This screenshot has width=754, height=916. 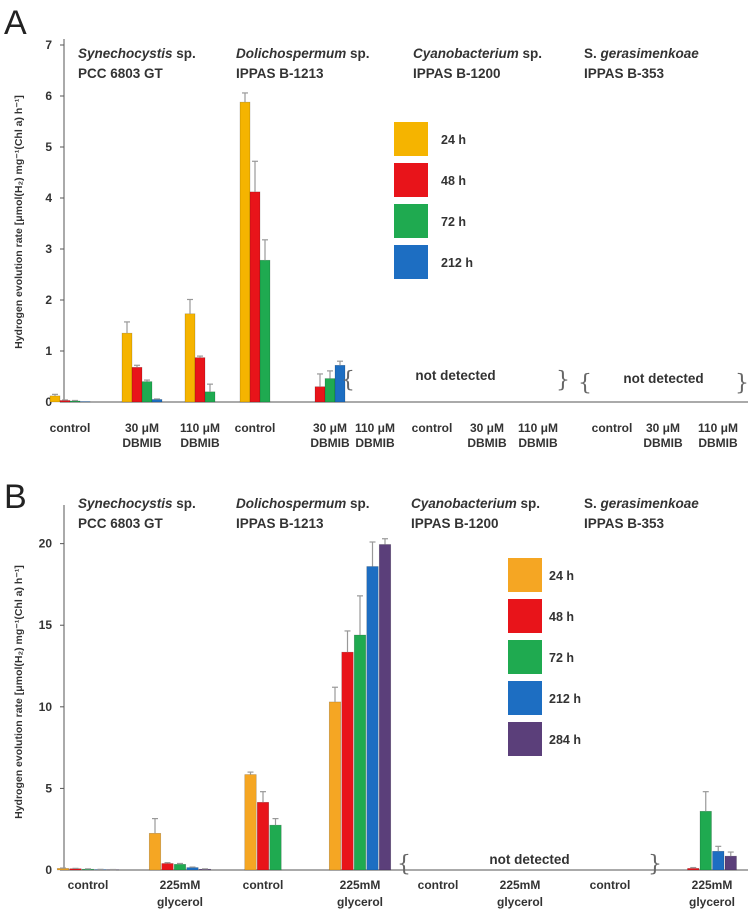 What do you see at coordinates (453, 222) in the screenshot?
I see `legend-label: 72 h` at bounding box center [453, 222].